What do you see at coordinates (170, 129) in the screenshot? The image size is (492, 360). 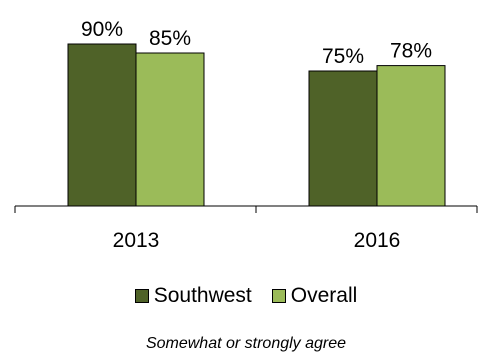 I see `bar-overall-2013` at bounding box center [170, 129].